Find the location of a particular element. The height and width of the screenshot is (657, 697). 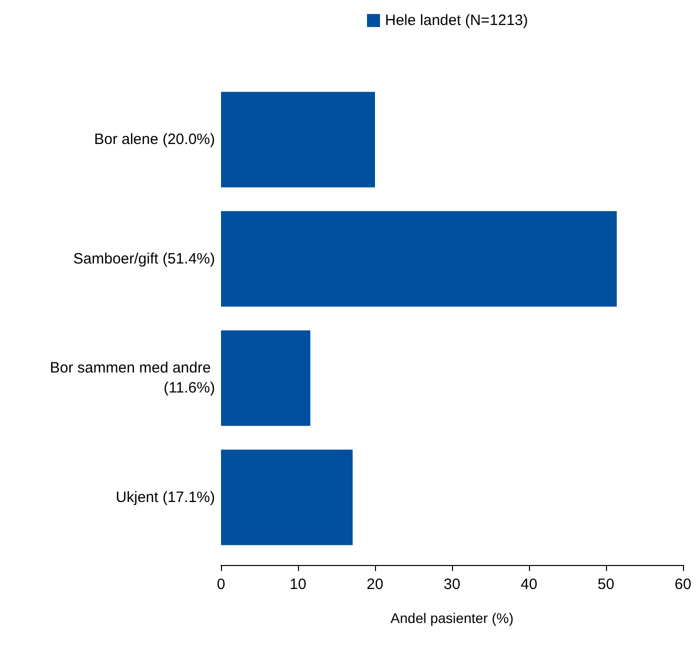

y-tick-label: Bor sammen med andre (11.6%) is located at coordinates (132, 378).